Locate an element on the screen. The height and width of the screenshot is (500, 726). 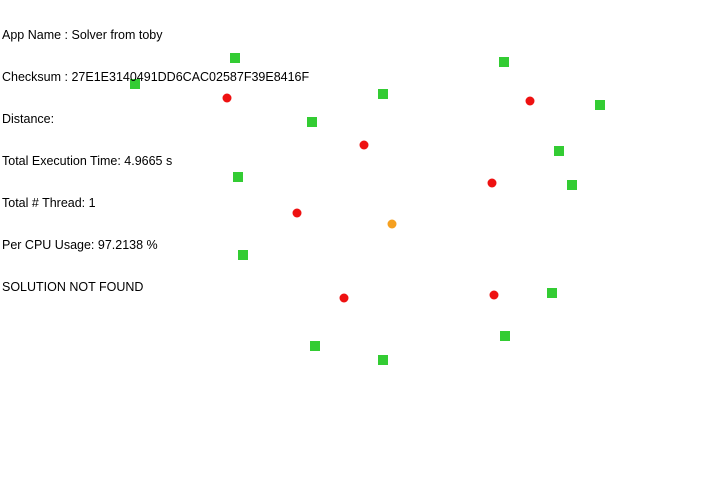
cpu-usage-text: Per CPU Usage: 97.2138 % is located at coordinates (80, 245).